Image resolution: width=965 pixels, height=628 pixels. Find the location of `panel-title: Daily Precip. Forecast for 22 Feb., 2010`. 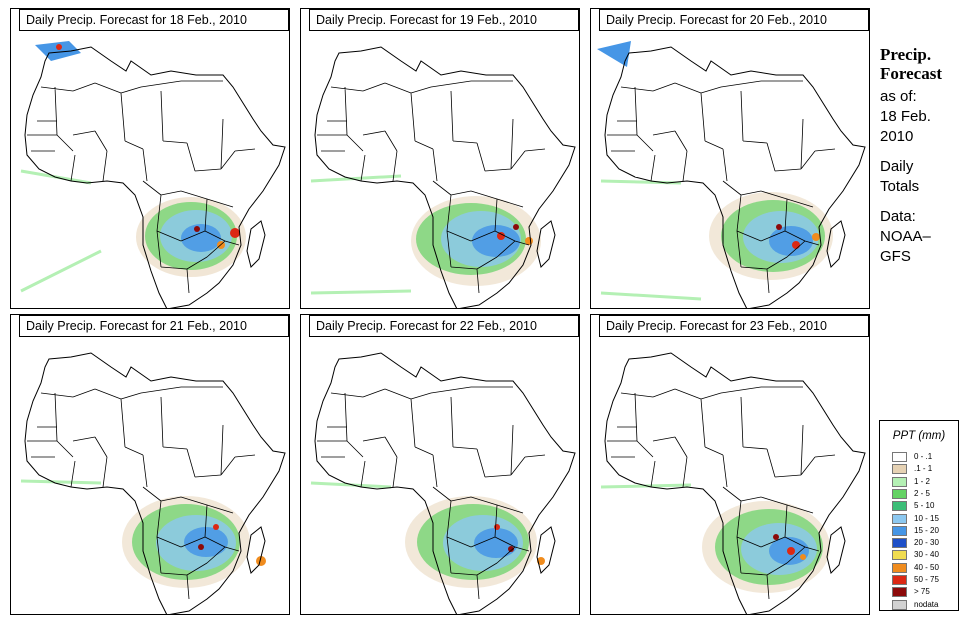

panel-title: Daily Precip. Forecast for 22 Feb., 2010 is located at coordinates (444, 326).